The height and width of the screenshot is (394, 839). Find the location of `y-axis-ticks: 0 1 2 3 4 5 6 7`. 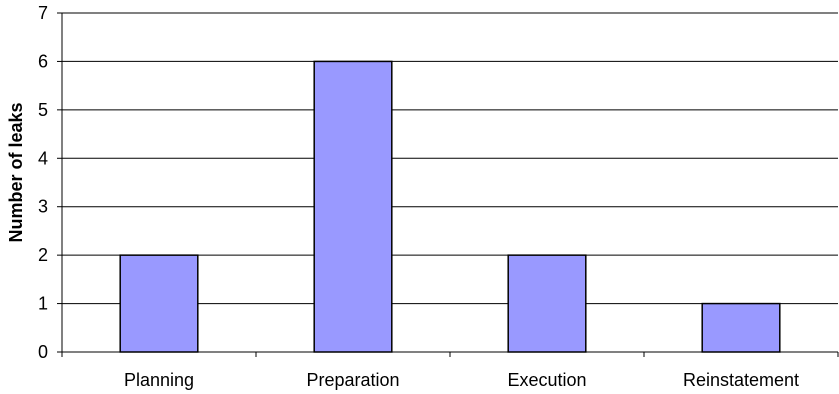

y-axis-ticks: 0 1 2 3 4 5 6 7 is located at coordinates (50, 182).